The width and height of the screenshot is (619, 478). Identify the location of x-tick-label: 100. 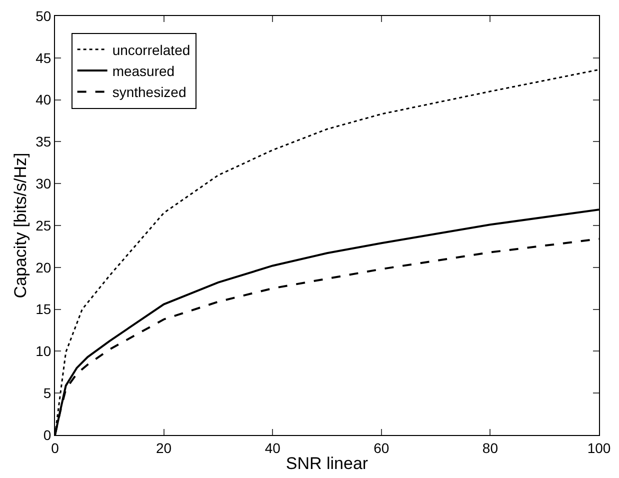
(599, 448).